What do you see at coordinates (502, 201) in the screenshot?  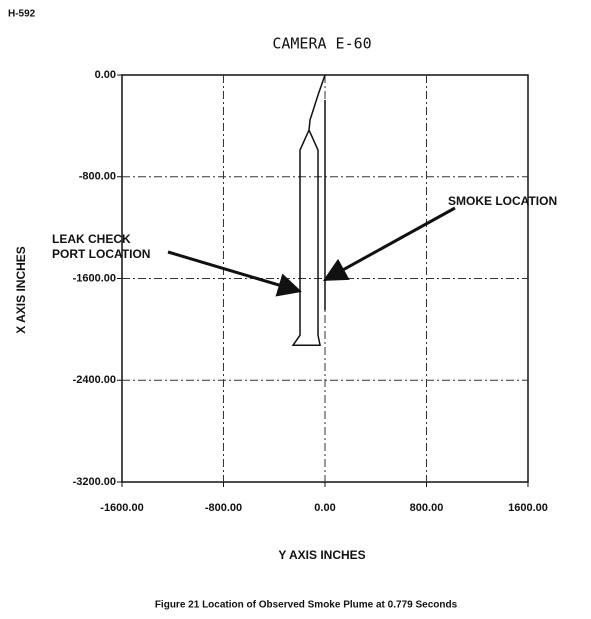 I see `annotation-text: SMOKE LOCATION` at bounding box center [502, 201].